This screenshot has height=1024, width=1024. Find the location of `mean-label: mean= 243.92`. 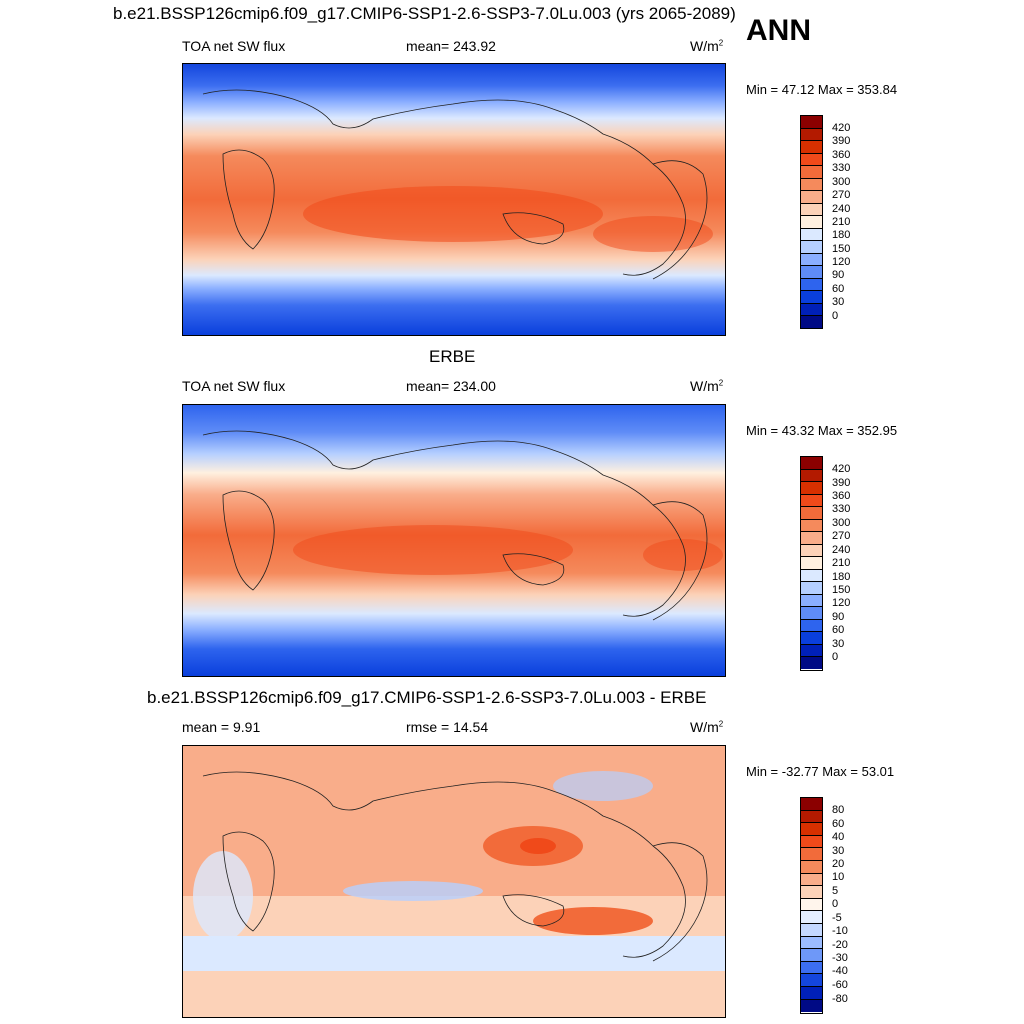

mean-label: mean= 243.92 is located at coordinates (451, 46).